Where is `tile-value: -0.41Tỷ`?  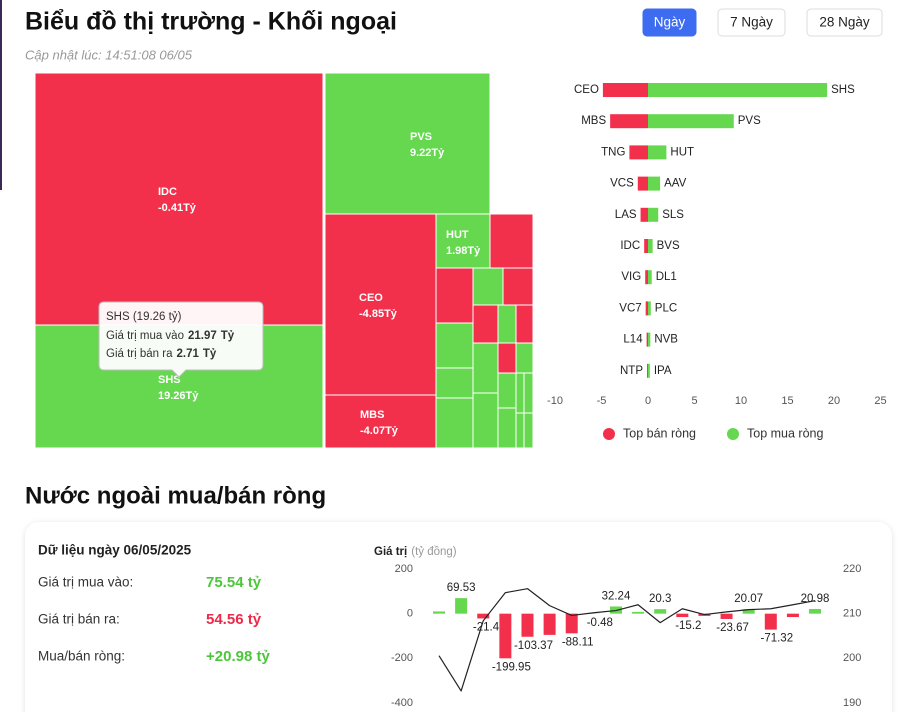 tile-value: -0.41Tỷ is located at coordinates (177, 208).